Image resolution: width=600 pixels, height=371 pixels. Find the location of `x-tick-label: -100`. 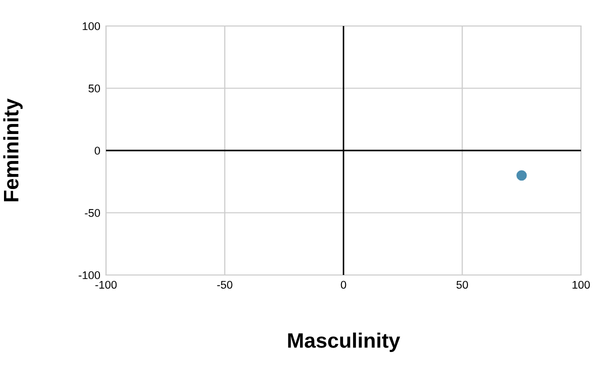

x-tick-label: -100 is located at coordinates (106, 284).